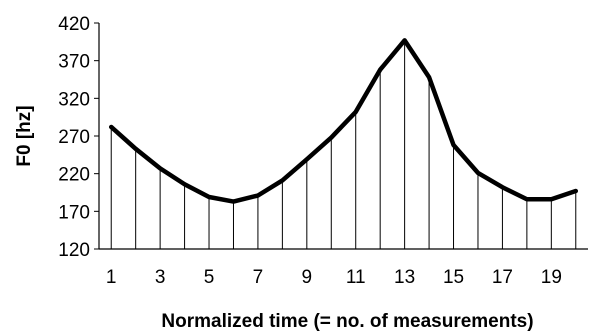 The height and width of the screenshot is (336, 596). Describe the element at coordinates (74, 212) in the screenshot. I see `y-tick-label: 170` at that location.